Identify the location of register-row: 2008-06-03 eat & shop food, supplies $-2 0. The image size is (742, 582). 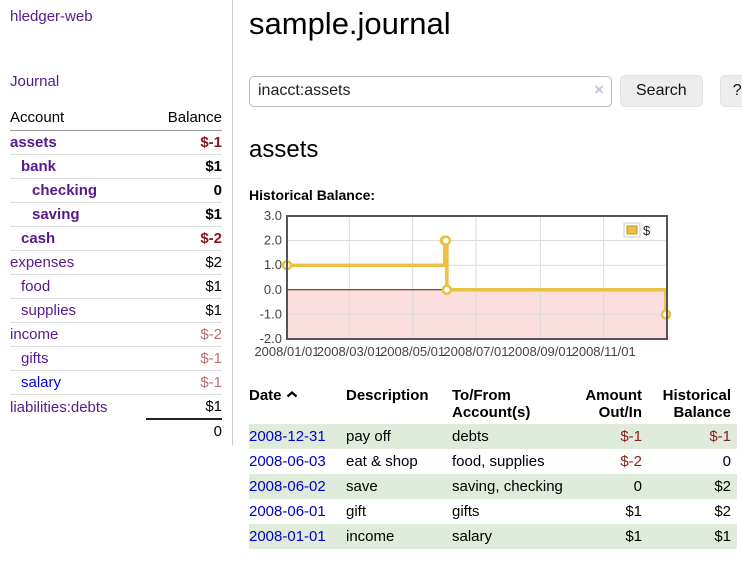
(493, 461).